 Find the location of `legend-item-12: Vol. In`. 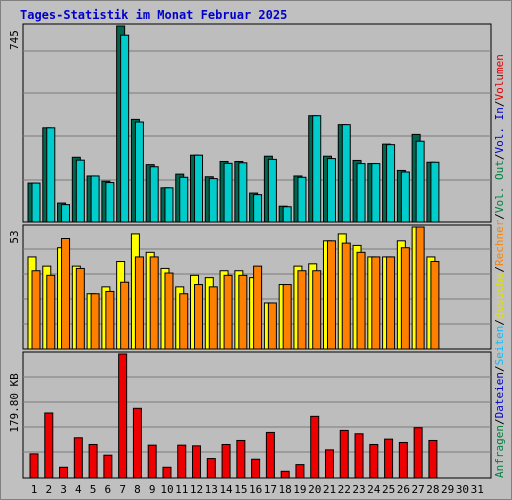

legend-item-12: Vol. In is located at coordinates (499, 130).